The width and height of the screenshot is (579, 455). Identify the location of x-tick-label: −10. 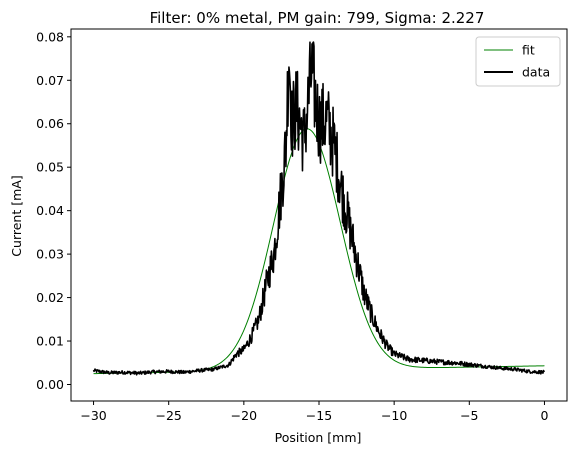
(394, 415).